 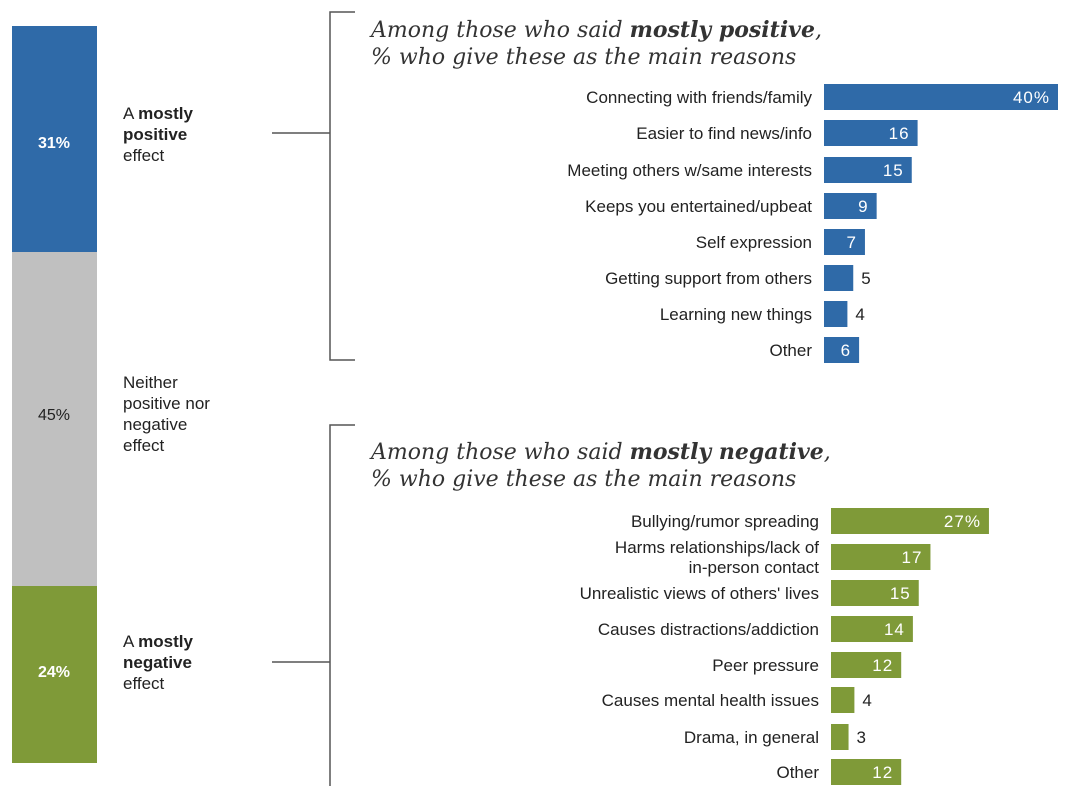 What do you see at coordinates (839, 278) in the screenshot?
I see `positive-bar-getting-support-from-others` at bounding box center [839, 278].